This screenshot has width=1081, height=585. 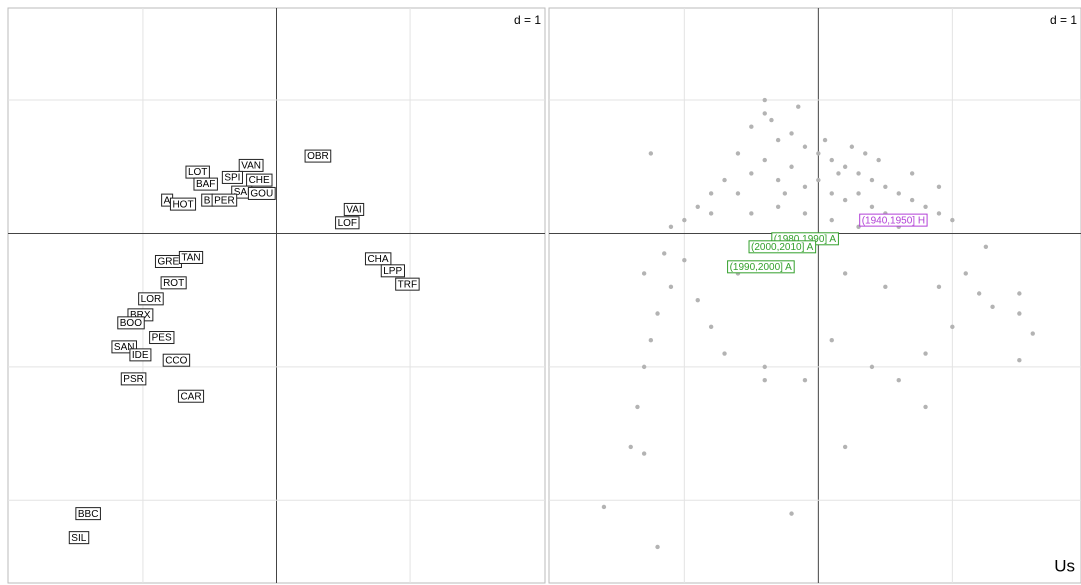 What do you see at coordinates (190, 258) in the screenshot?
I see `point-label: TAN` at bounding box center [190, 258].